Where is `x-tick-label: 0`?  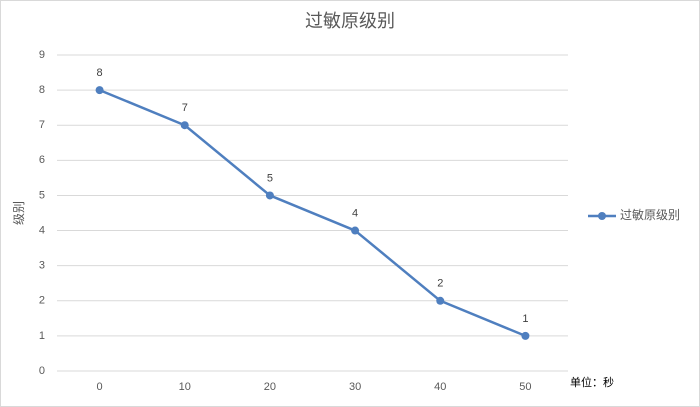 x-tick-label: 0 is located at coordinates (100, 387).